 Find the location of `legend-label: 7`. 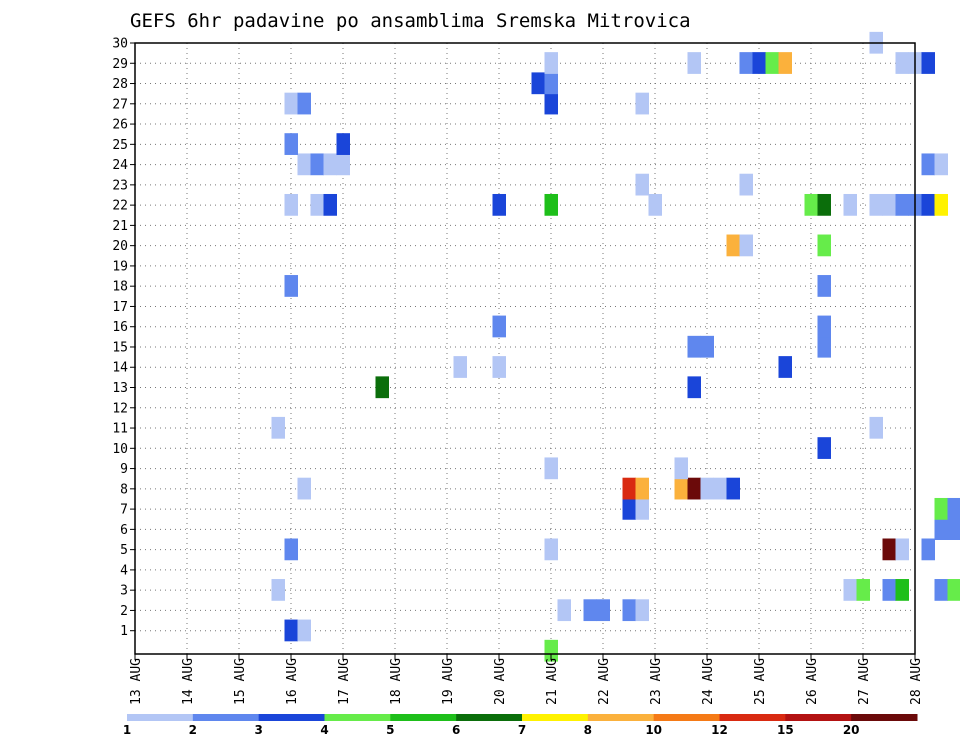

legend-label: 7 is located at coordinates (522, 730).